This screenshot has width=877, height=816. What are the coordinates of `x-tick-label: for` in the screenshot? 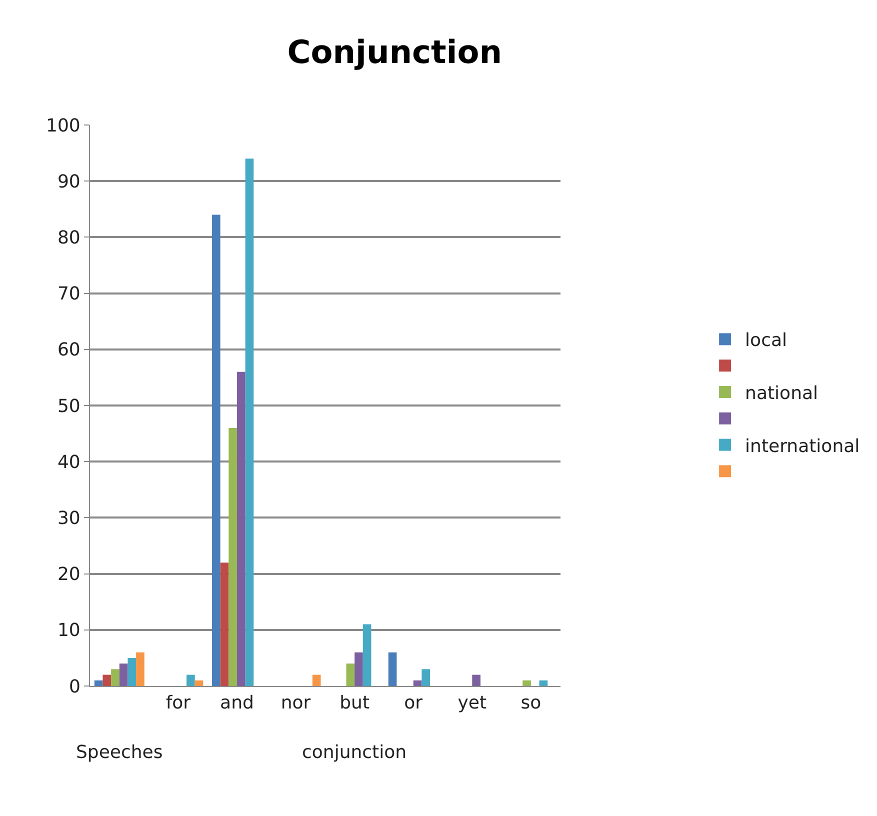 It's located at (179, 703).